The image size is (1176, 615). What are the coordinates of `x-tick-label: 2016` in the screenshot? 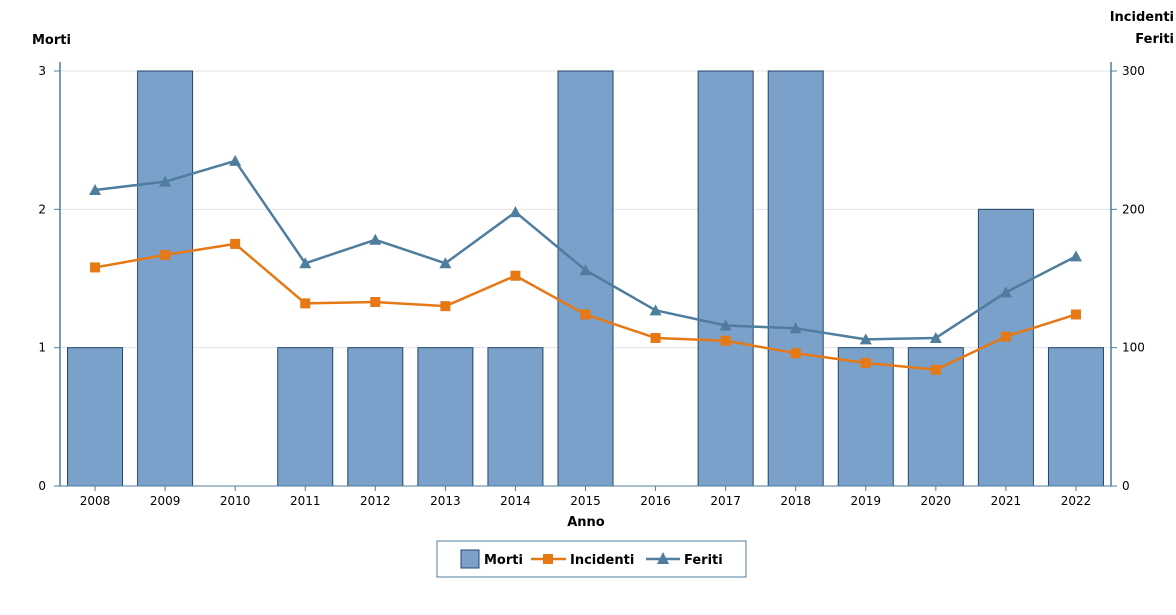 It's located at (655, 501).